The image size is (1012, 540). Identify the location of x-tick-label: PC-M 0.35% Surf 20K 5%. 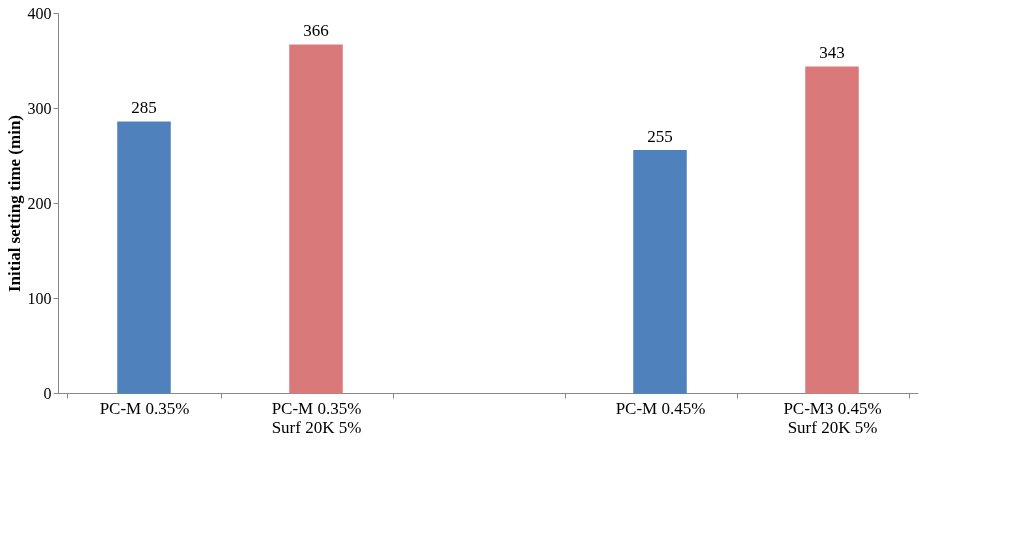
(316, 417).